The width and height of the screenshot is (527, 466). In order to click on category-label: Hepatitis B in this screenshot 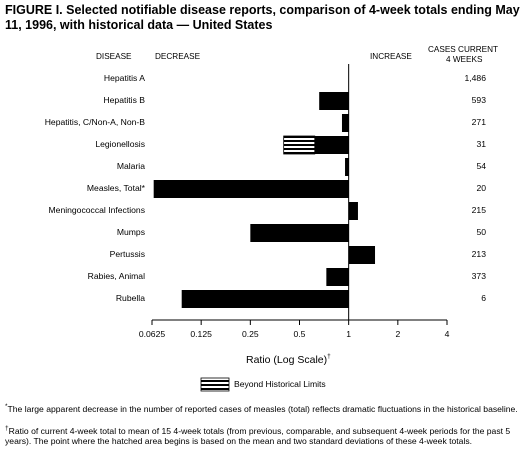, I will do `click(124, 100)`.